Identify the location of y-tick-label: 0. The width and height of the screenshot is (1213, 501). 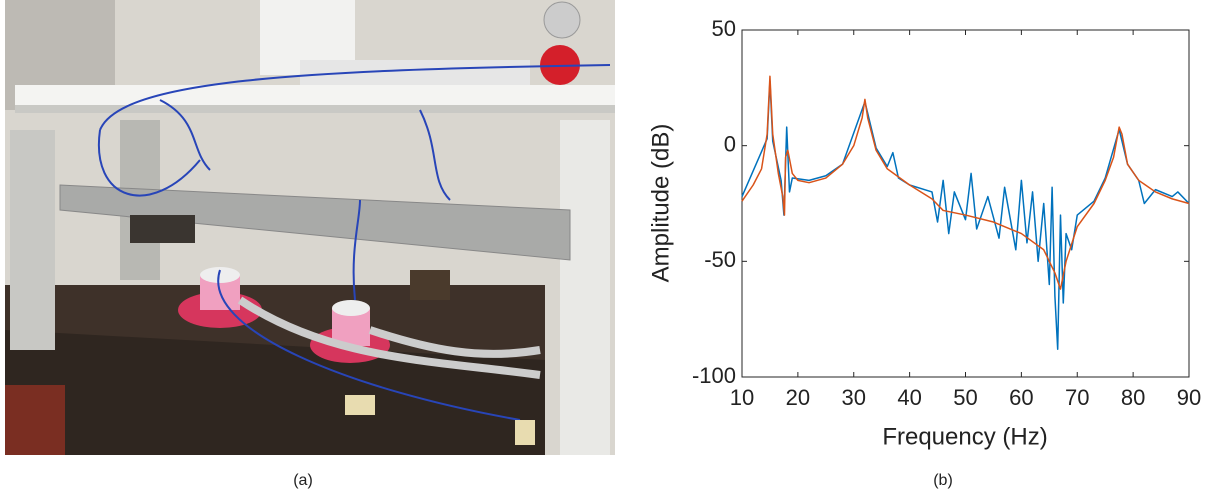
(730, 143).